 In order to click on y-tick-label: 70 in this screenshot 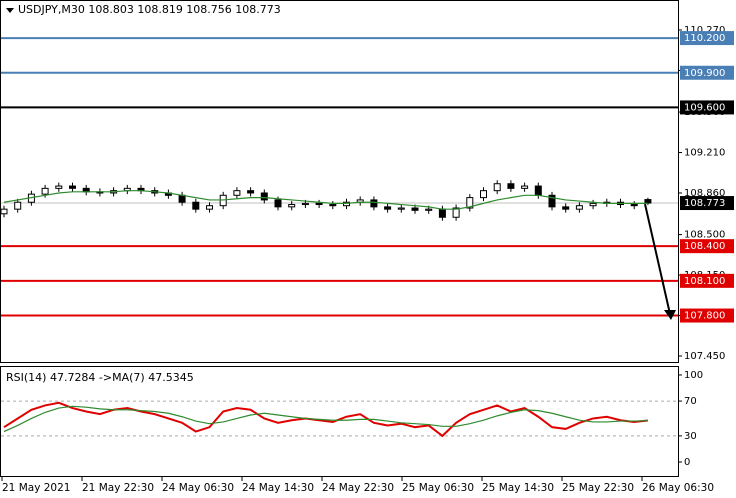, I will do `click(690, 401)`.